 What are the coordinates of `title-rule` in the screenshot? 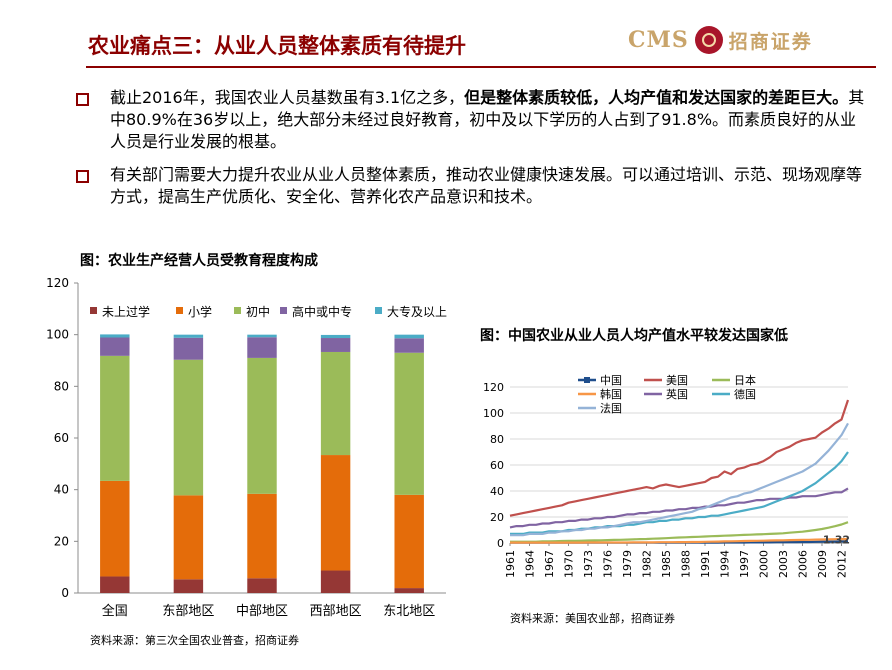 It's located at (481, 67).